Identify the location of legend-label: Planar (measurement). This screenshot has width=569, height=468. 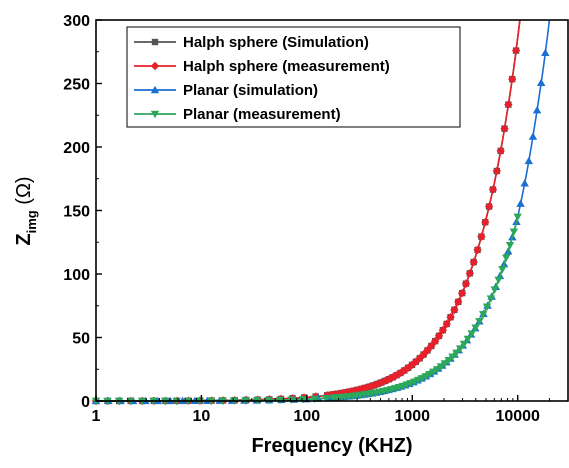
(262, 114).